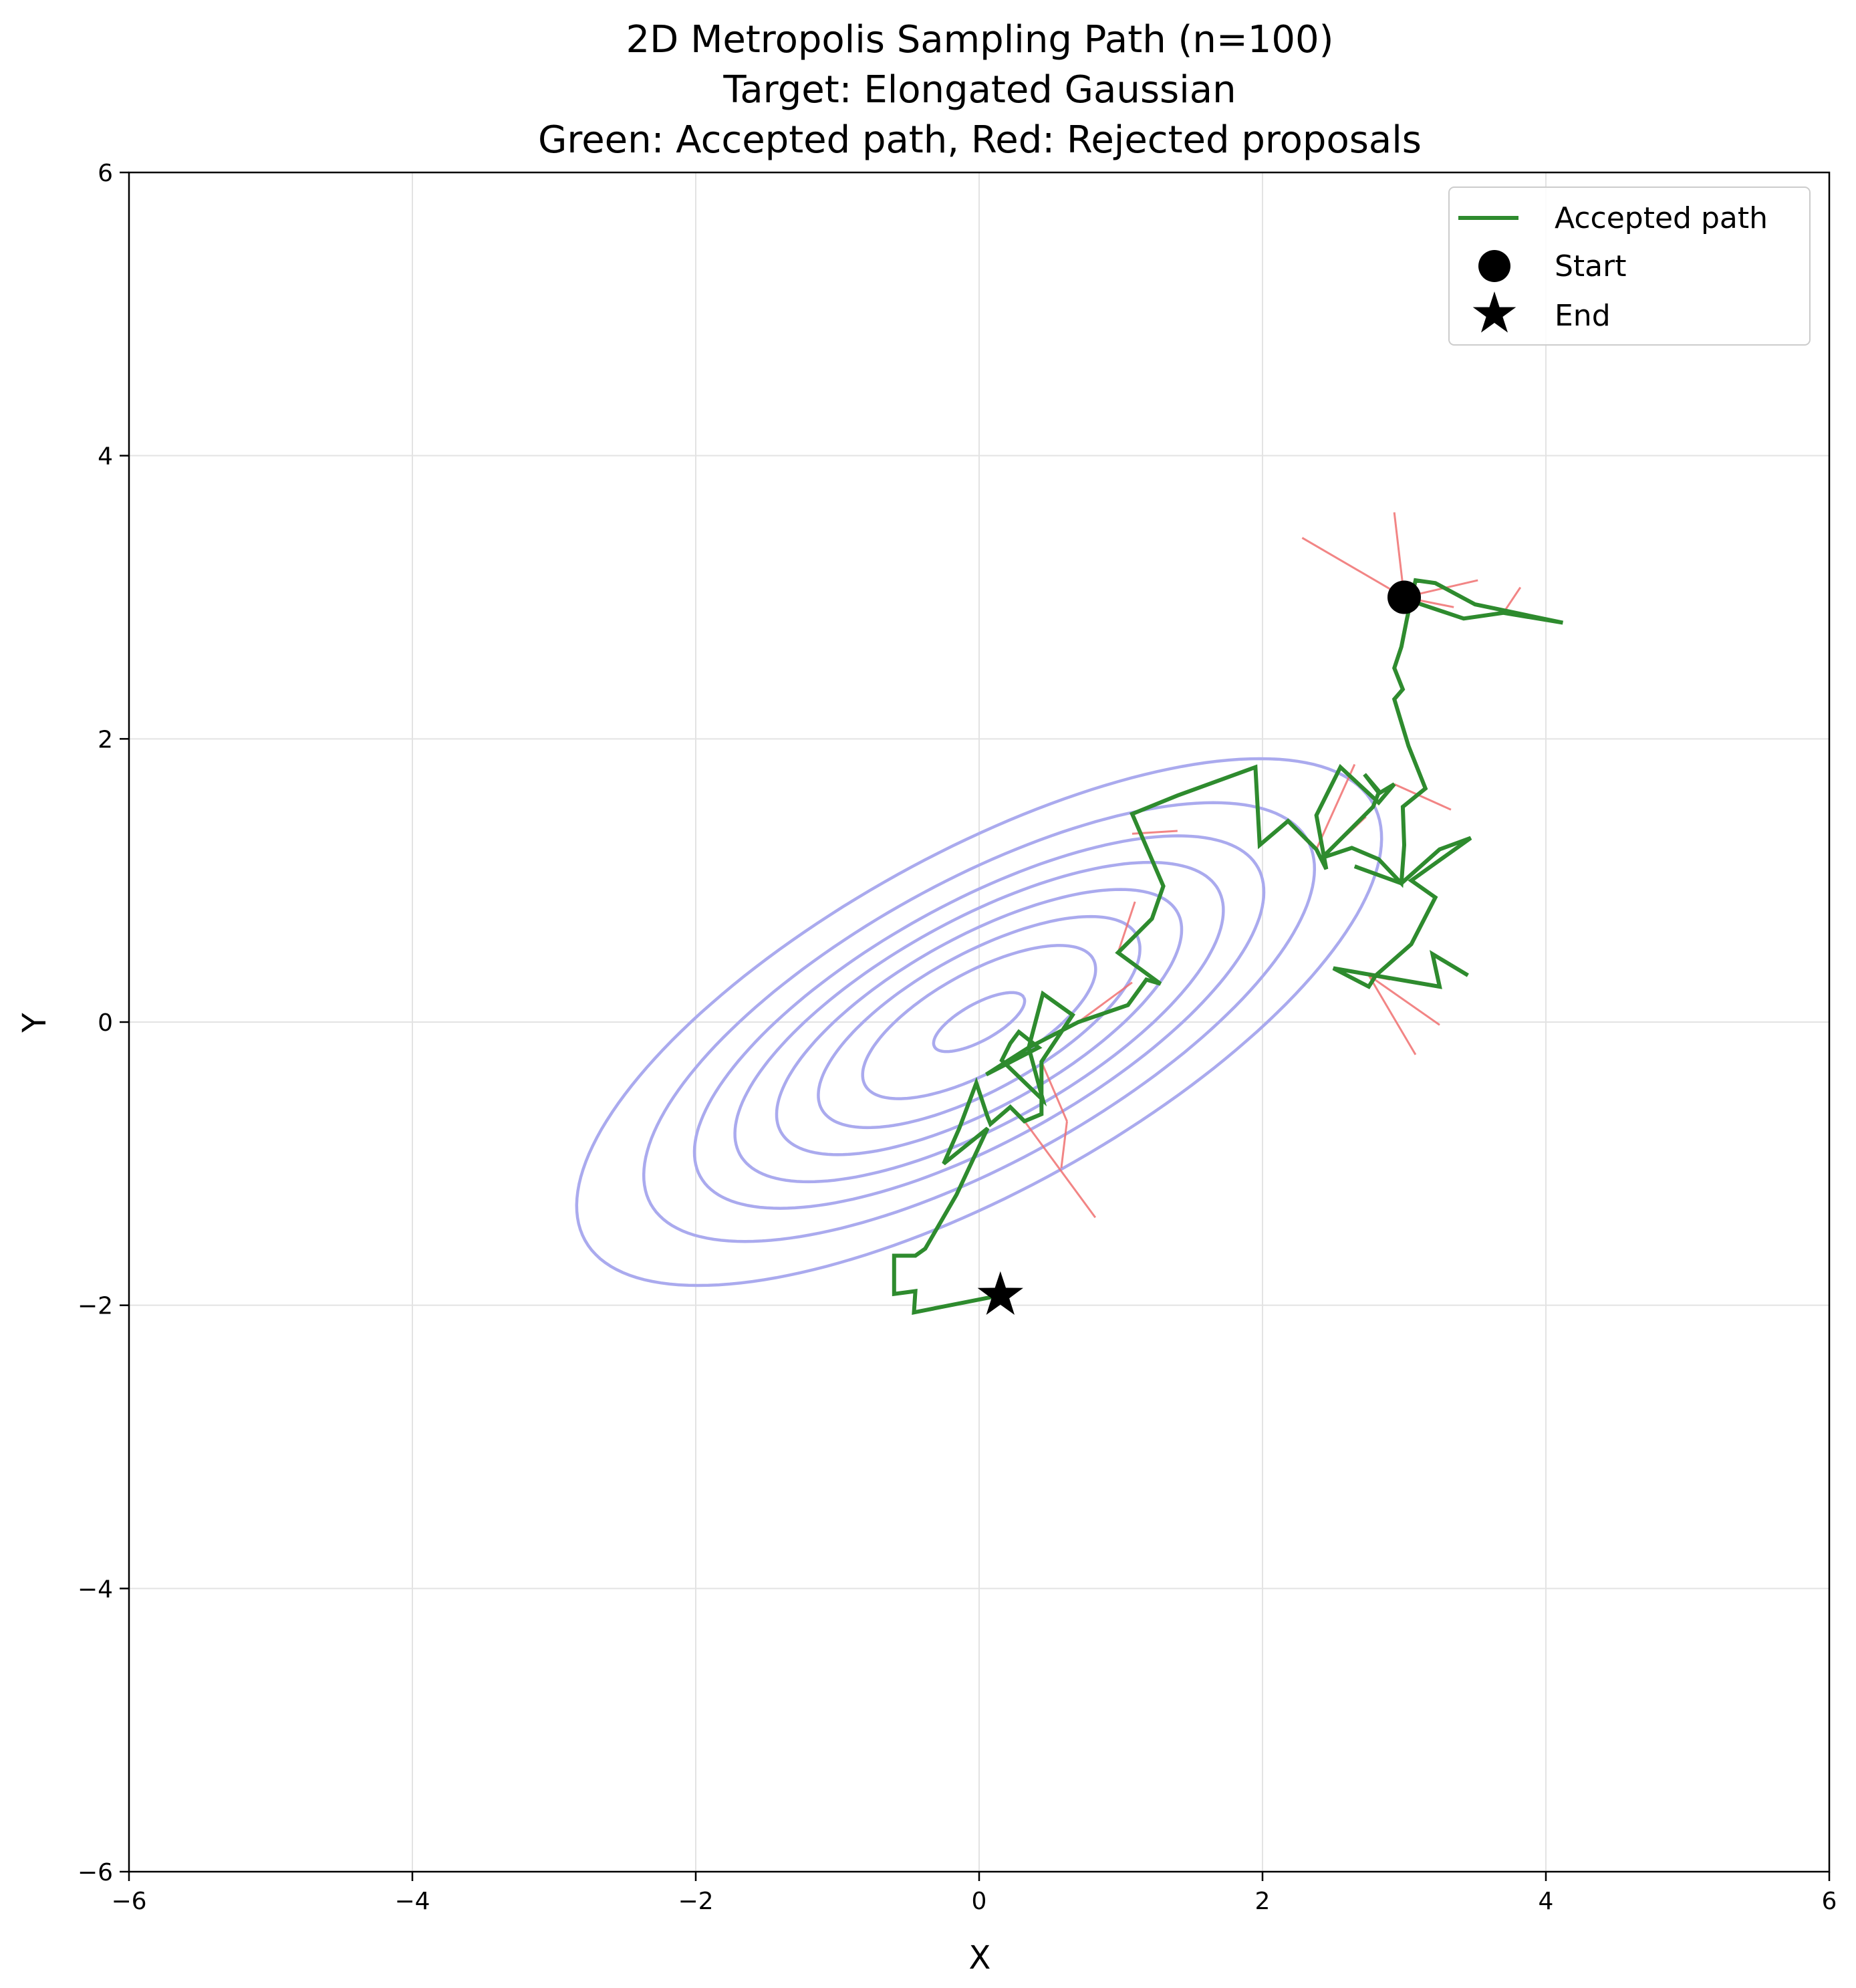  I want to click on accepted-path-line, so click(1228, 946).